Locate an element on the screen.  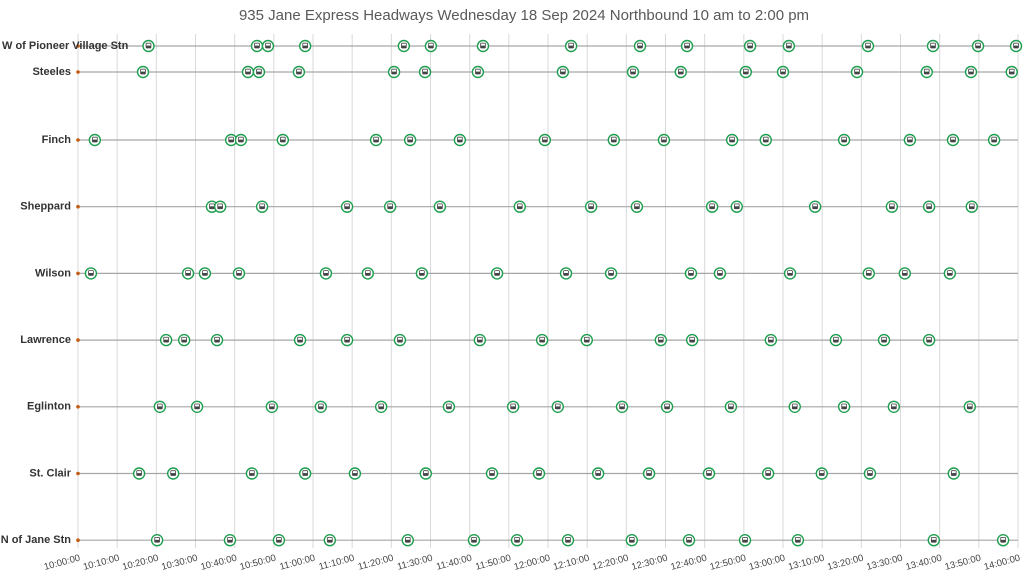
x-tick-label: 11:50:00 is located at coordinates (493, 563).